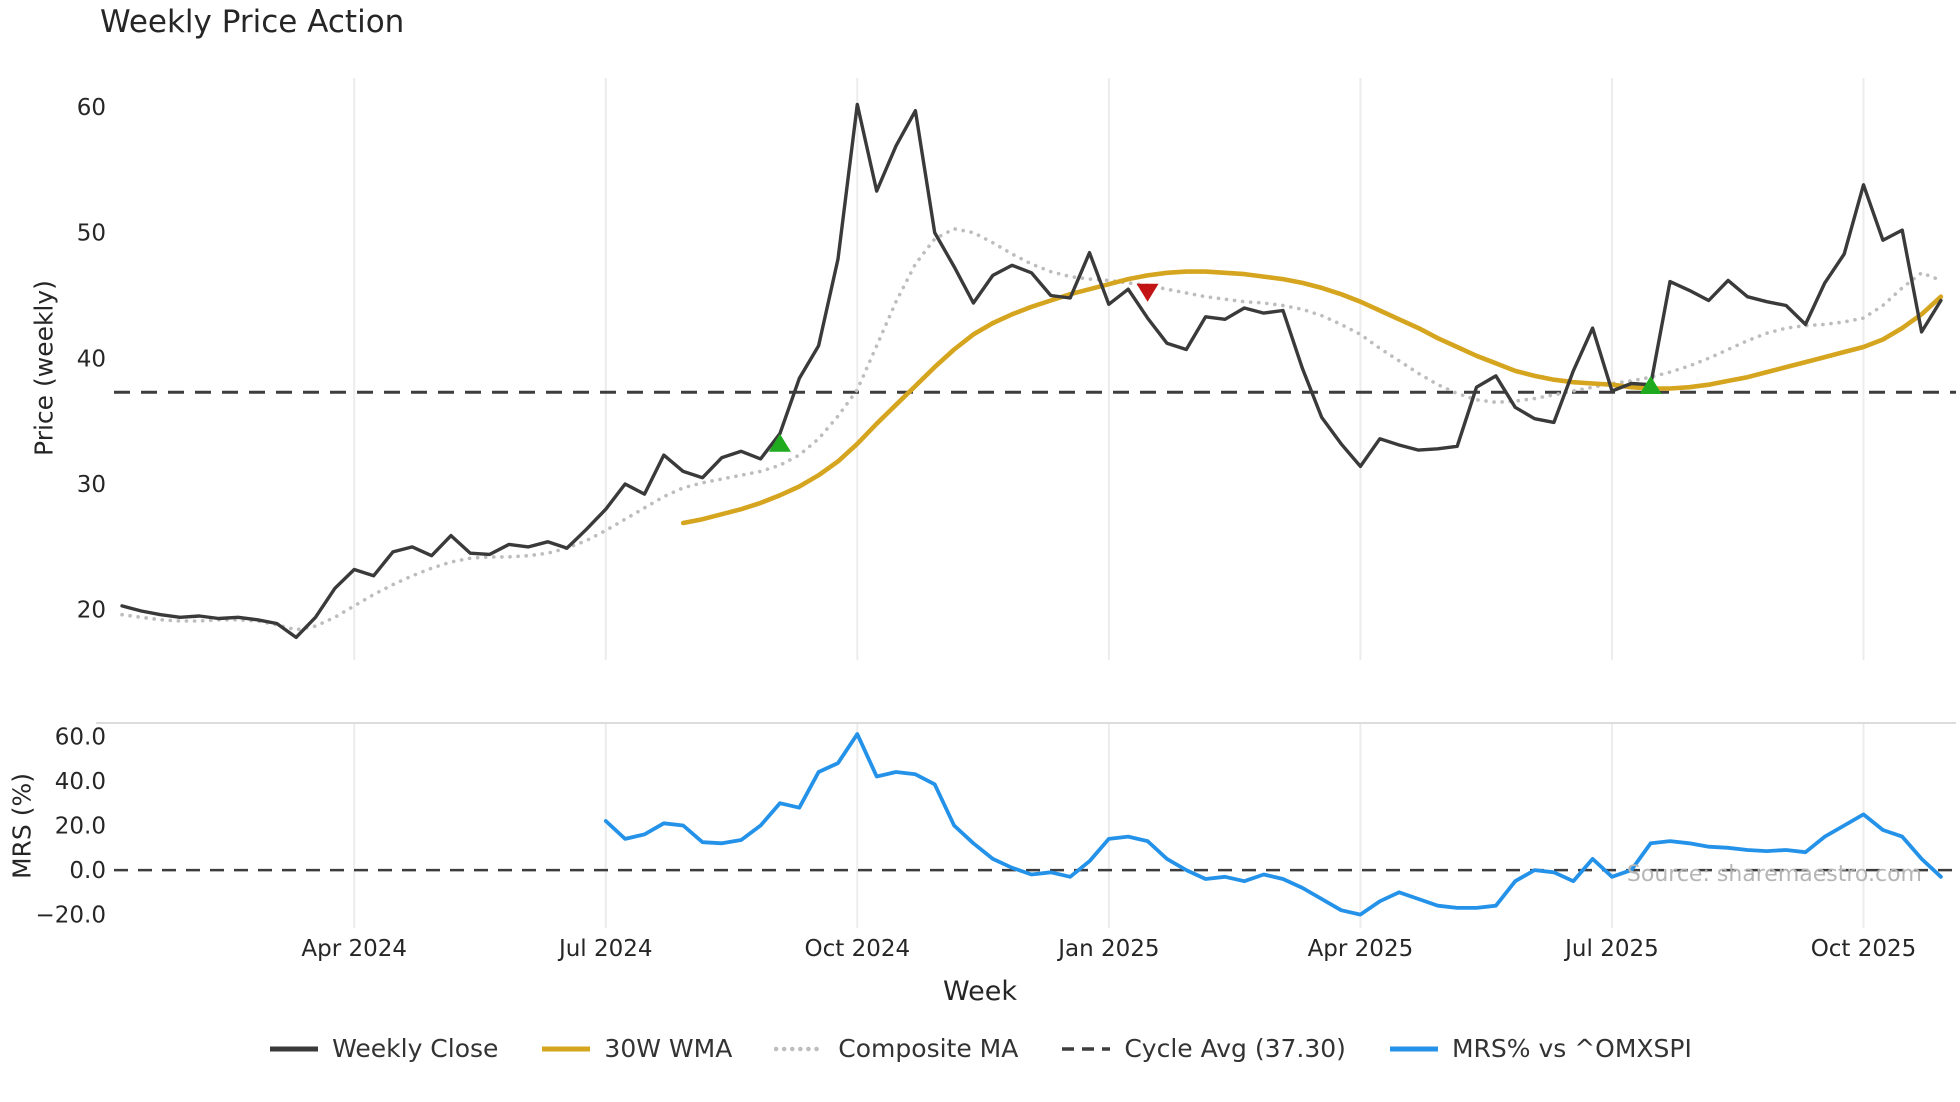 Image resolution: width=1960 pixels, height=1102 pixels. I want to click on chart-title: Weekly Price Action, so click(252, 22).